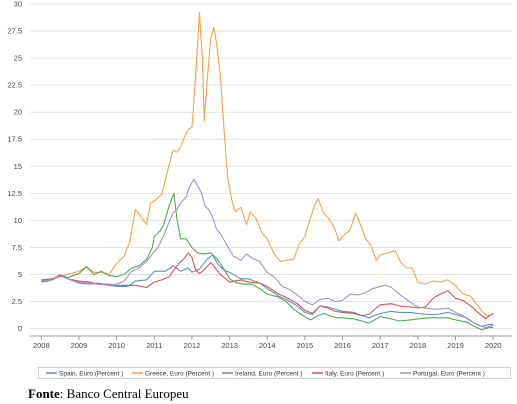 The height and width of the screenshot is (404, 517). I want to click on source-caption: Fonte: Banco Central Europeu, so click(108, 394).